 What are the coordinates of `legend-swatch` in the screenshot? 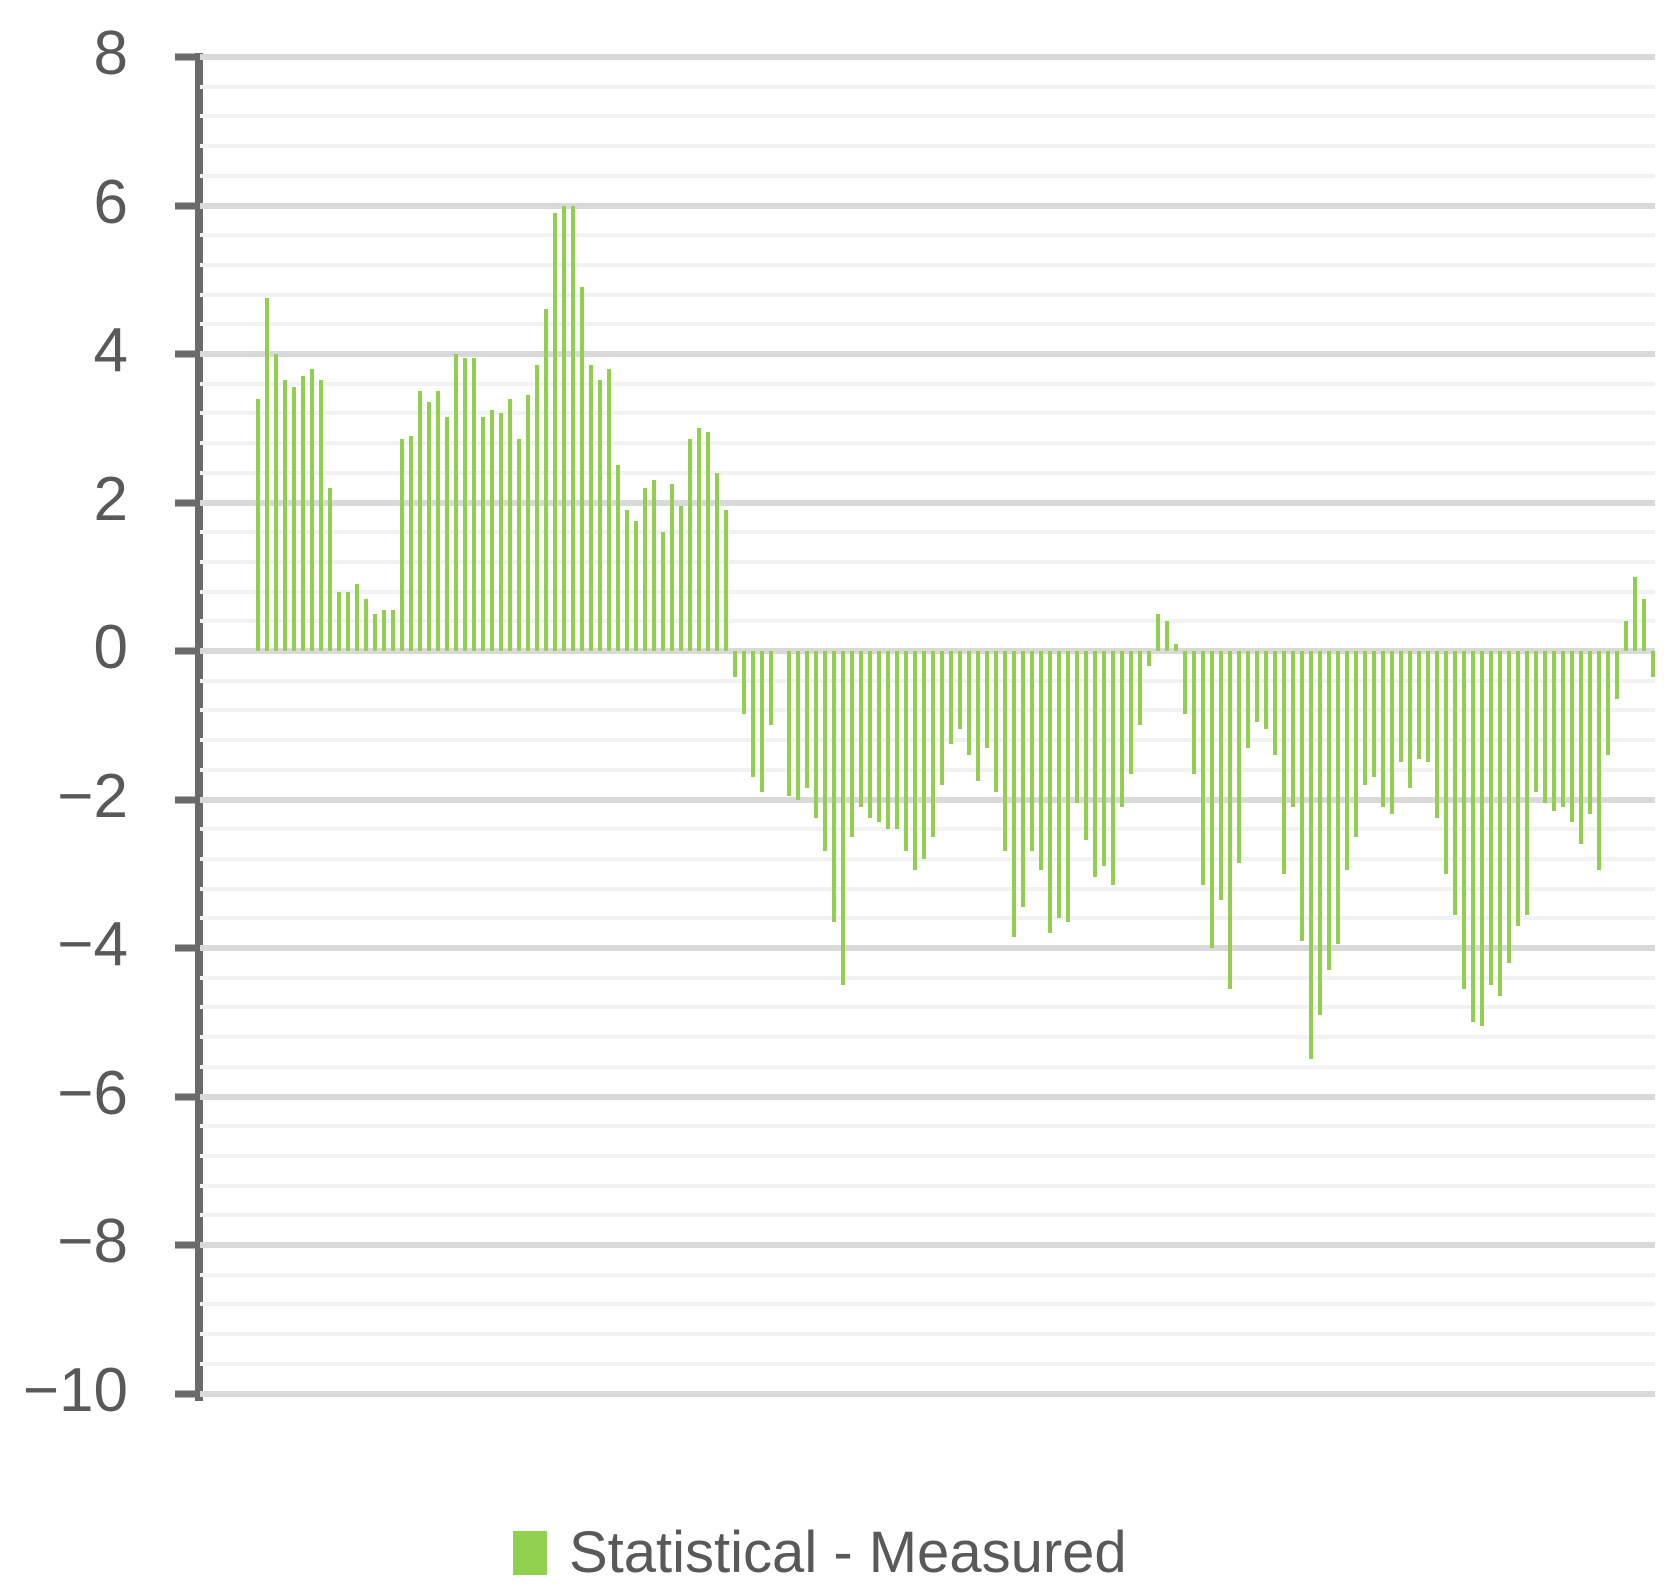 It's located at (530, 1553).